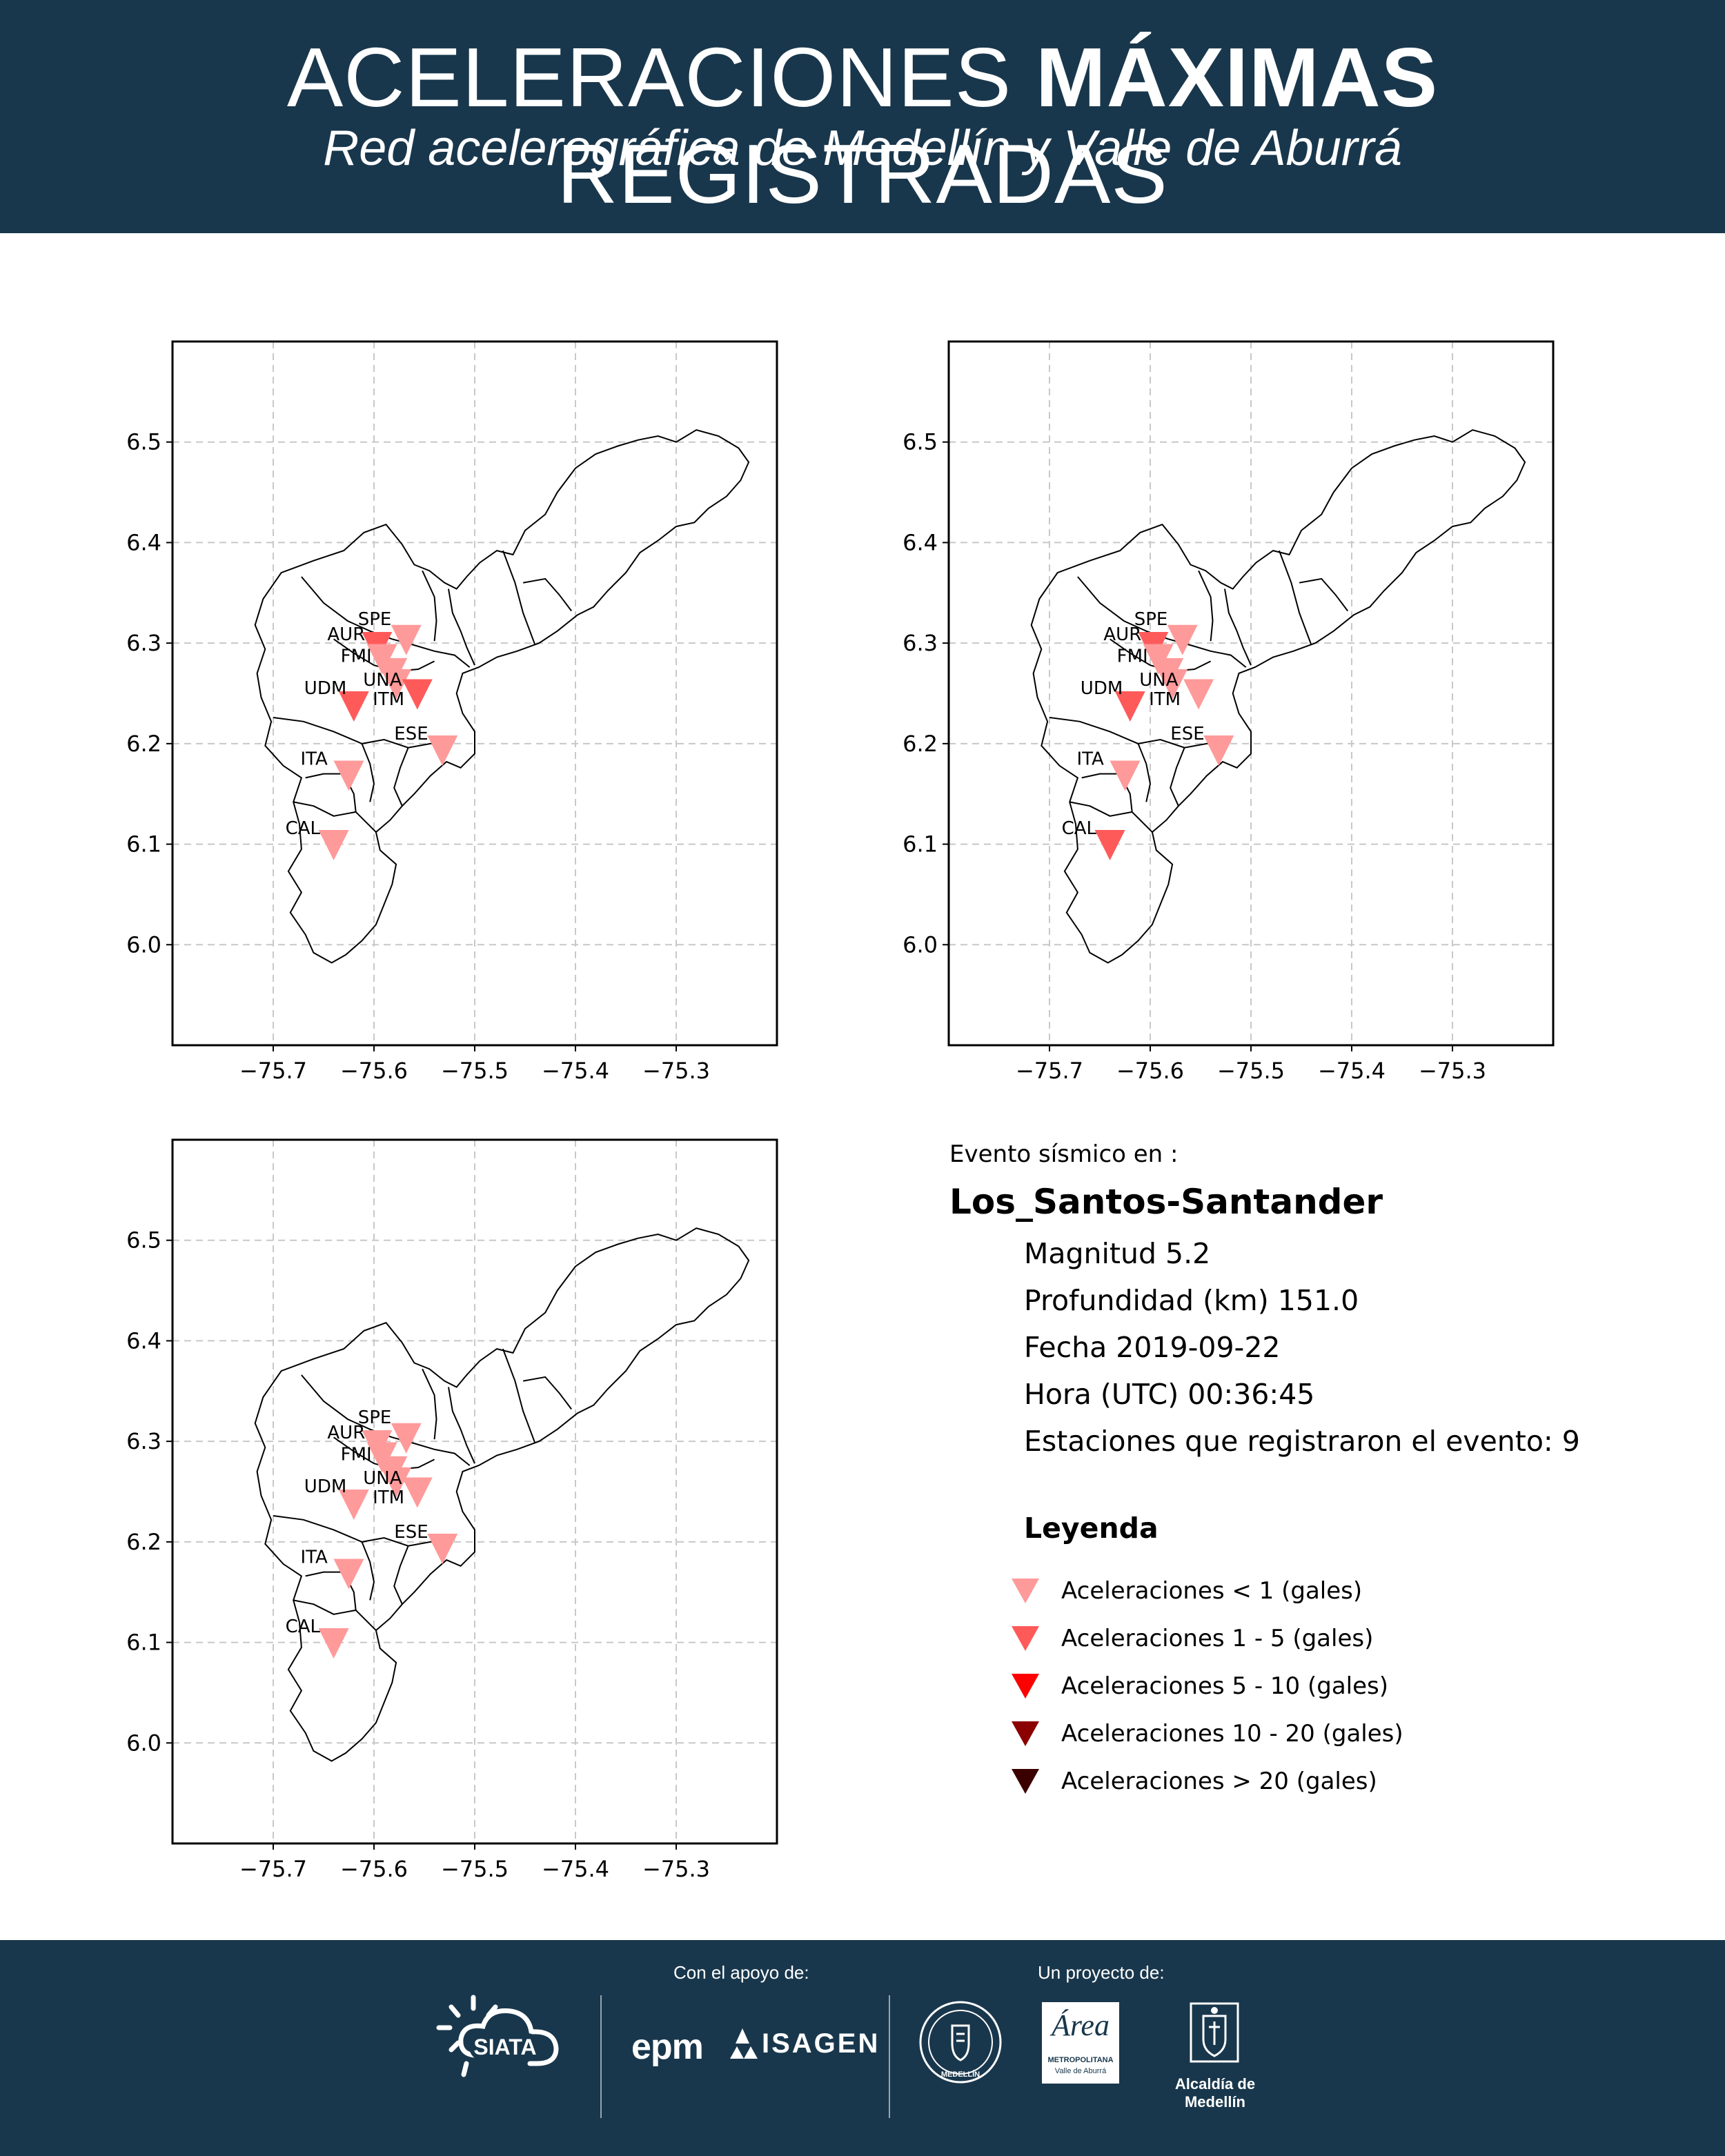 The width and height of the screenshot is (1725, 2156). I want to click on event-place: Los_Santos-Santander, so click(1166, 1202).